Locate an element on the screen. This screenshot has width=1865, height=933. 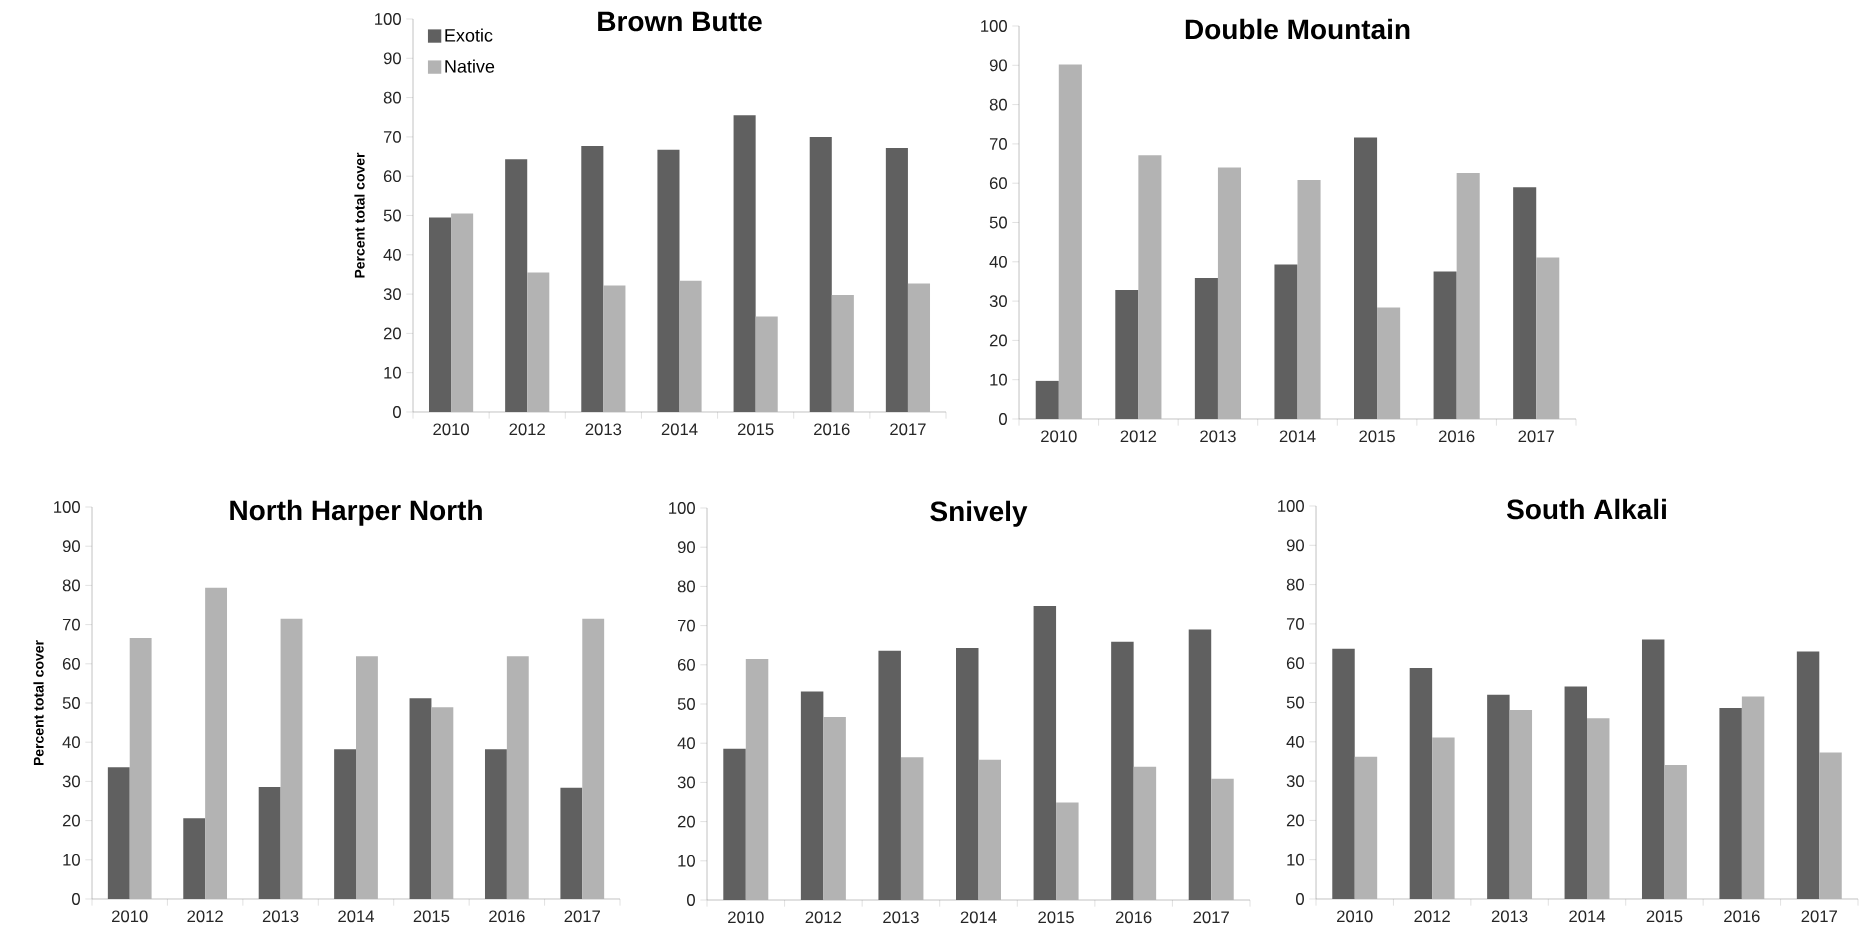
x-tick-label: 2014 is located at coordinates (978, 917).